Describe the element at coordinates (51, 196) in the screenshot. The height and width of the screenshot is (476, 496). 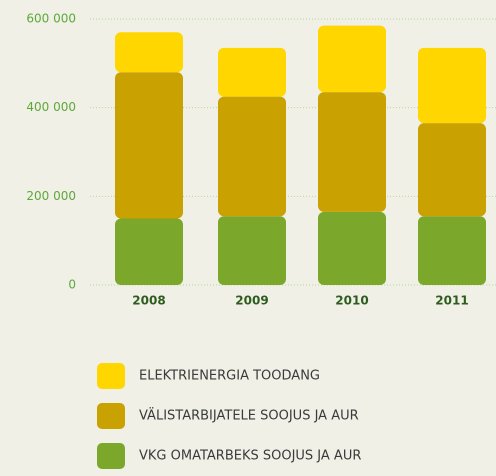
I see `y-tick-label: 200 000` at that location.